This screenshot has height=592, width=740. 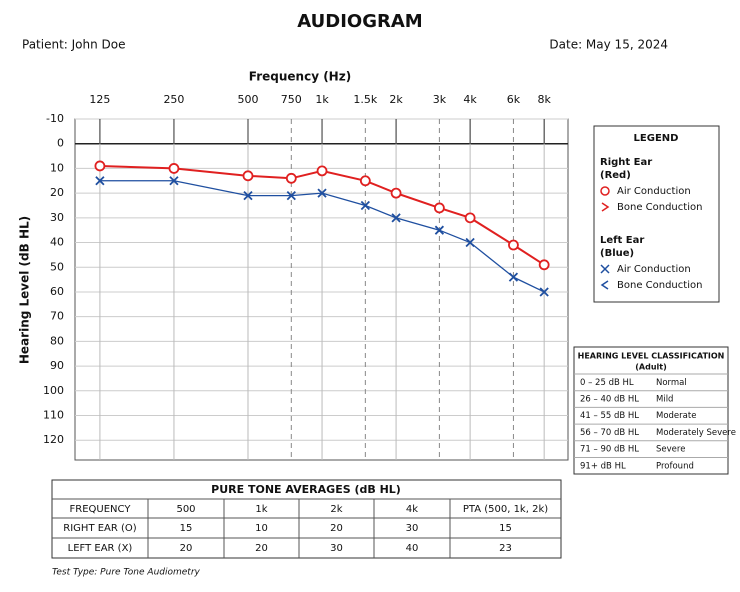 I want to click on footer: Test Type: Pure Tone Audiometry, so click(x=126, y=573).